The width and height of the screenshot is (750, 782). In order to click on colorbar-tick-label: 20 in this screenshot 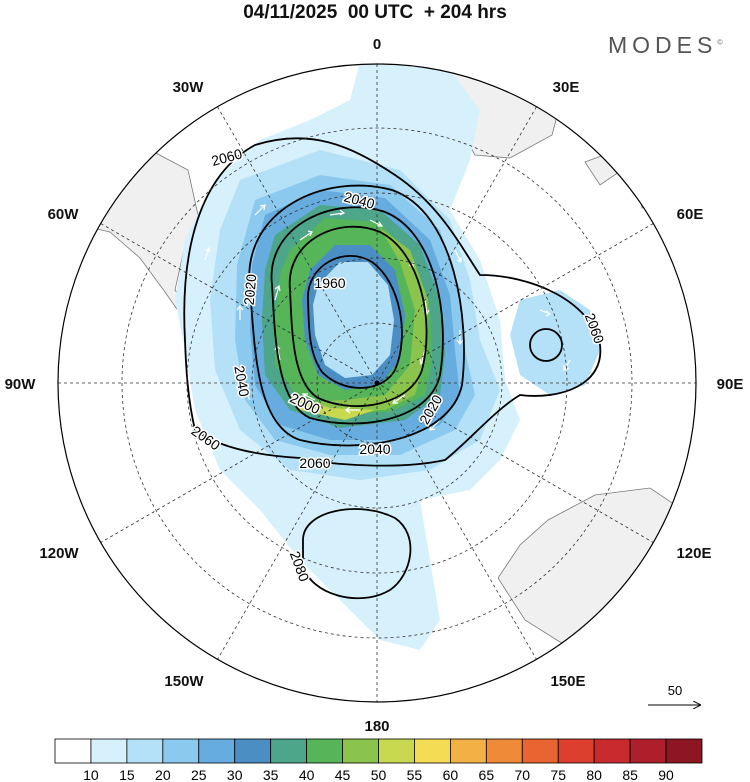, I will do `click(163, 774)`.